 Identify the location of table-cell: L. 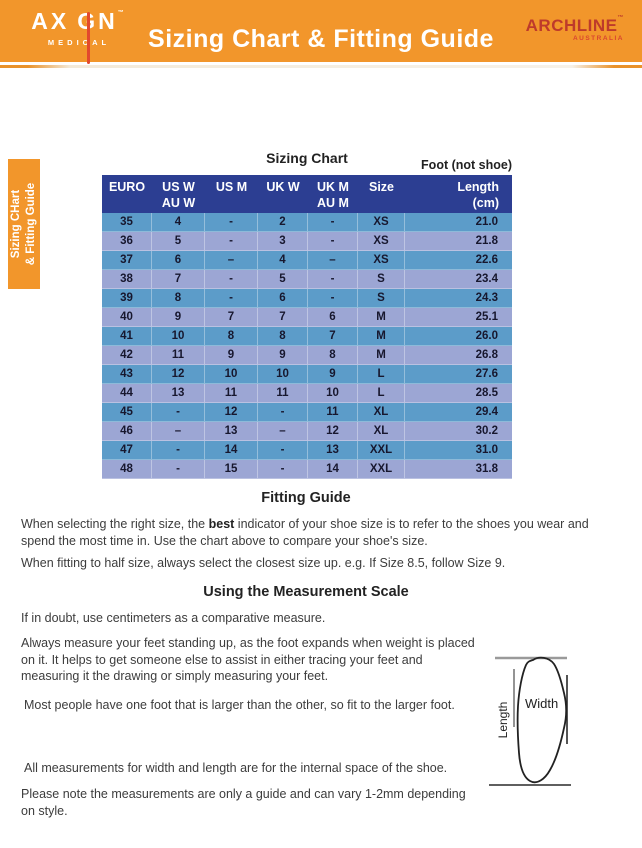
(381, 393).